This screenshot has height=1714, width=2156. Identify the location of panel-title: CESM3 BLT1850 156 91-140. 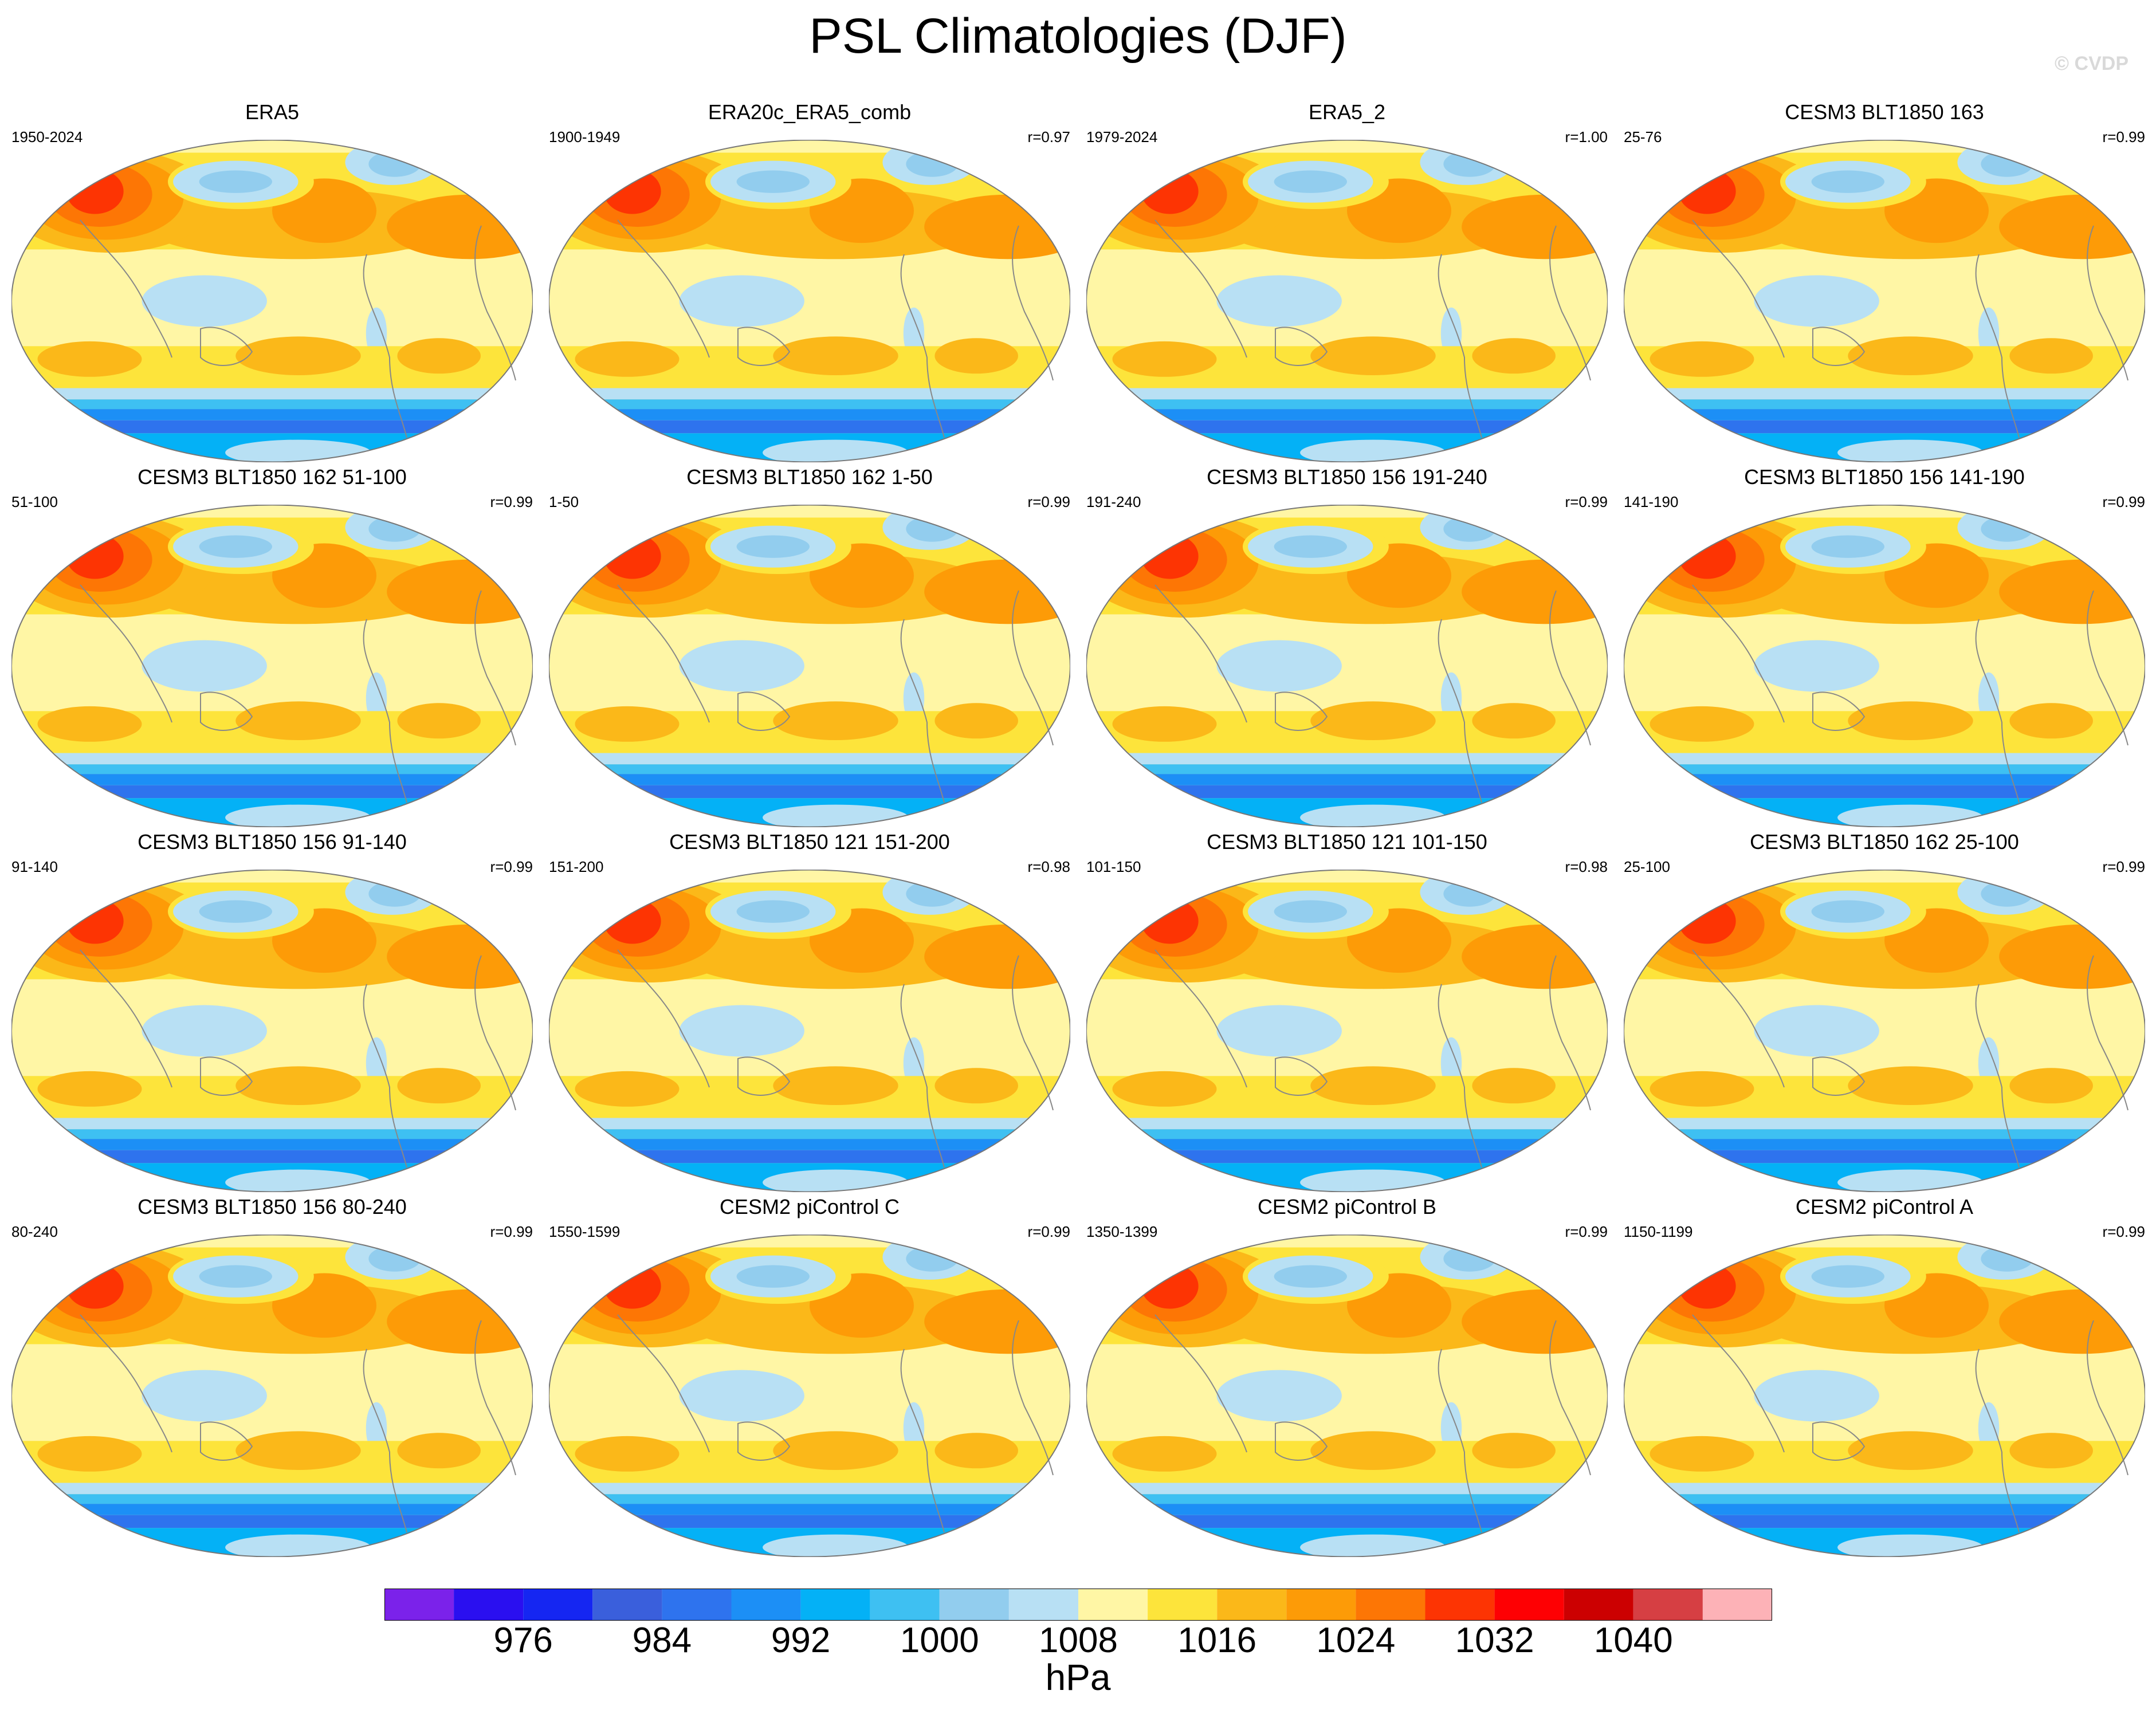
(272, 842).